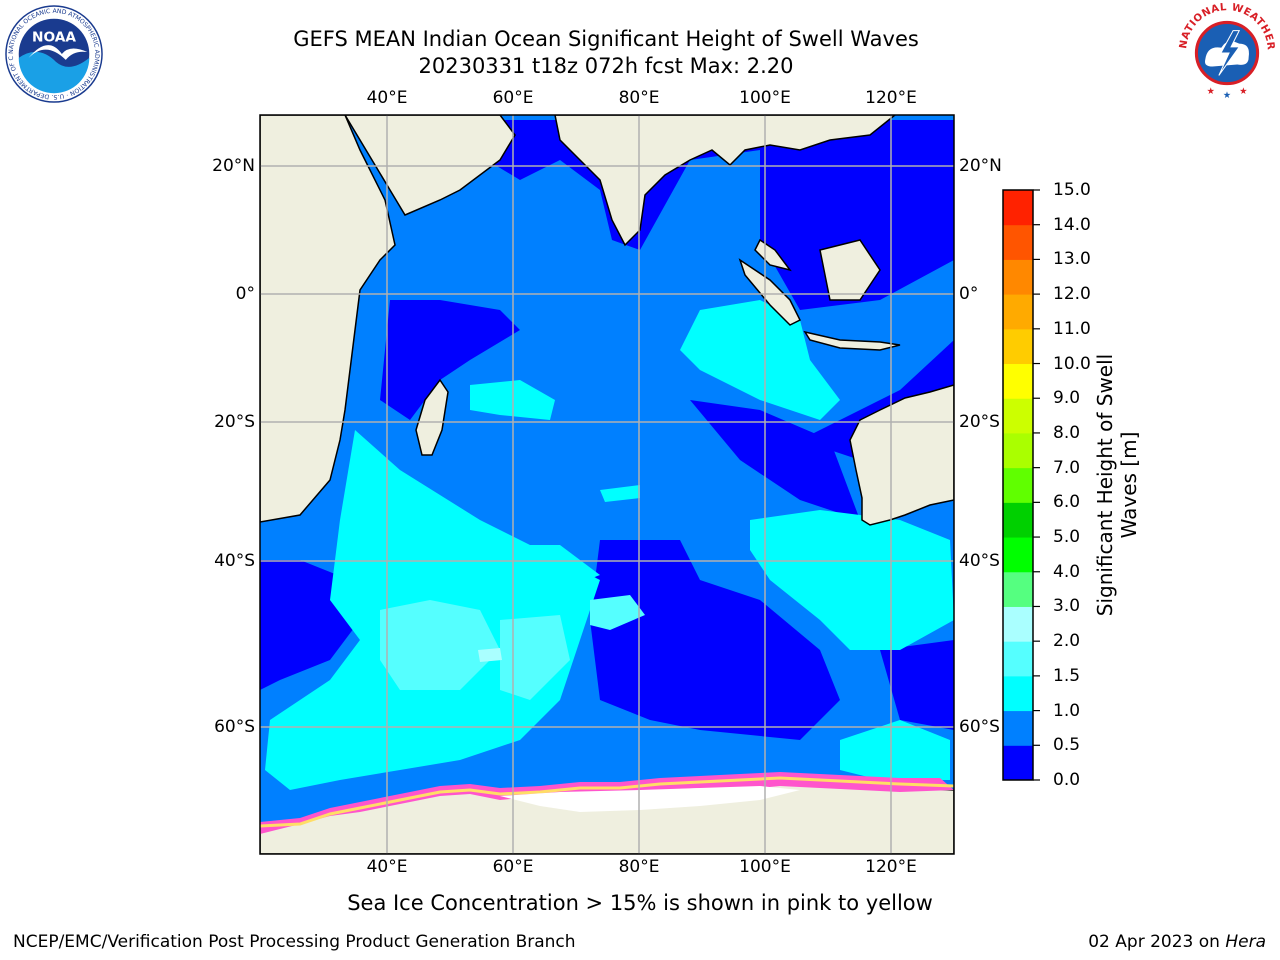  Describe the element at coordinates (1154, 942) in the screenshot. I see `date-text: 02 Apr 2023 on` at that location.